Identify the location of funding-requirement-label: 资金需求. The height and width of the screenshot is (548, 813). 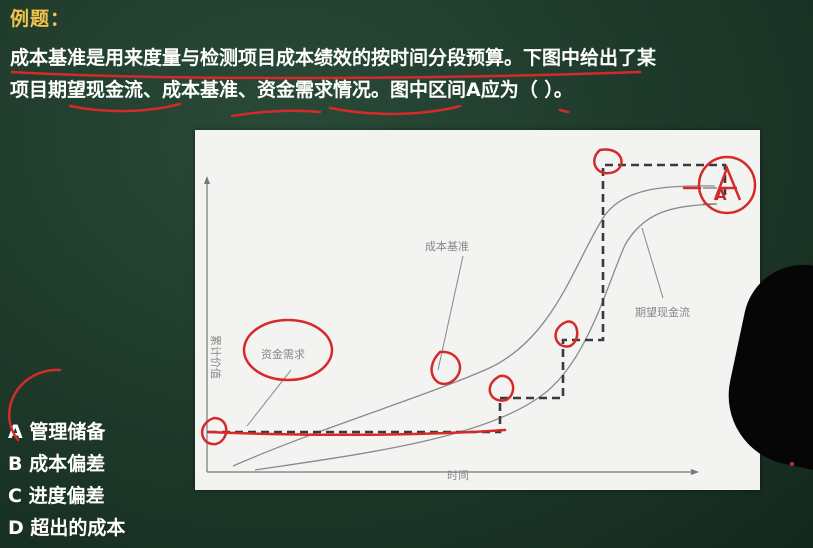
(283, 354).